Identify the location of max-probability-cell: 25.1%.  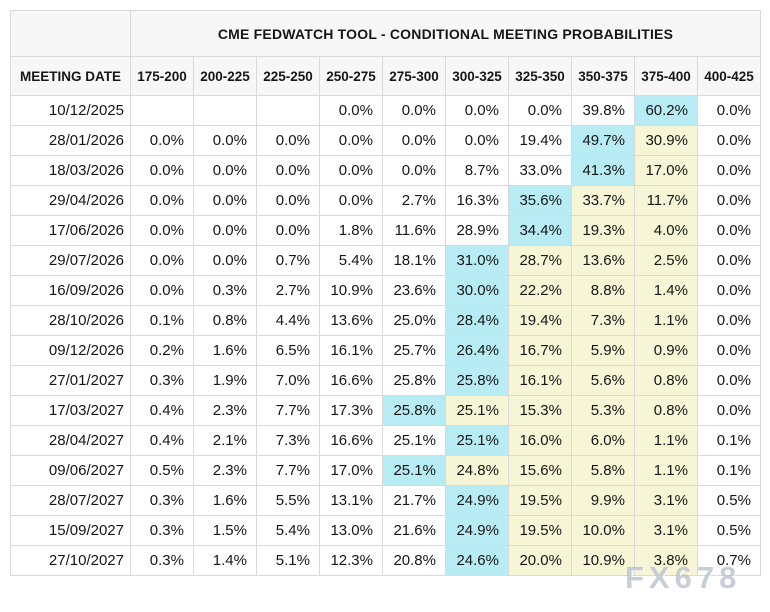
(477, 440).